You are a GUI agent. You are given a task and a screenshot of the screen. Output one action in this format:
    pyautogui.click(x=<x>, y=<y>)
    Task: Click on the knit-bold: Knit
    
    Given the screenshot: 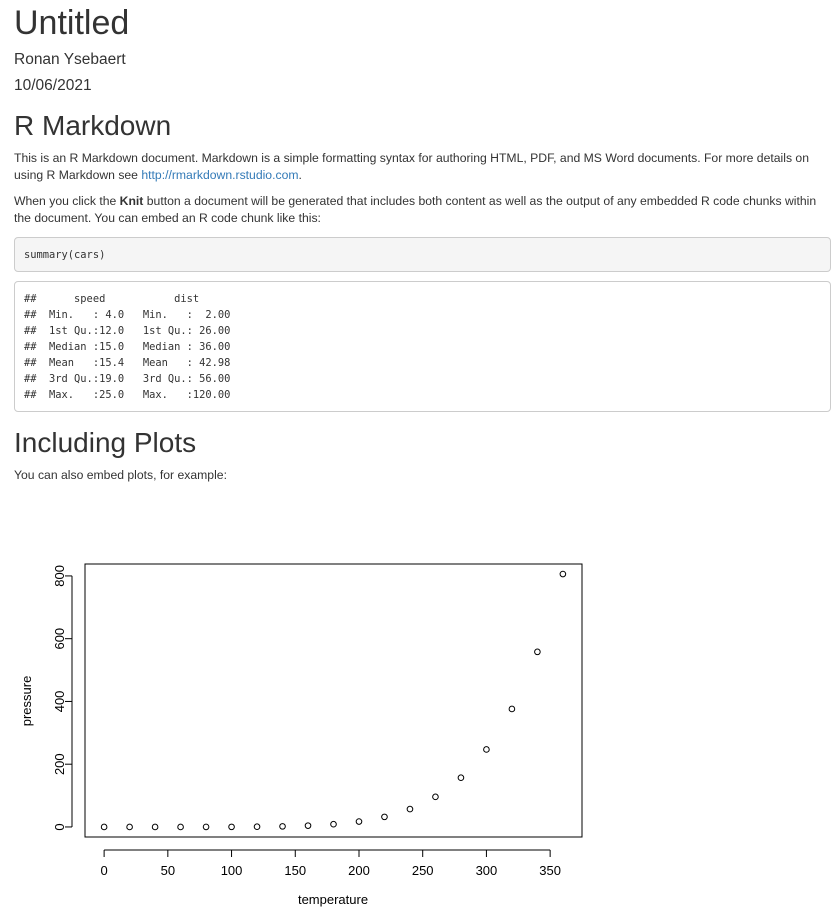 What is the action you would take?
    pyautogui.click(x=131, y=201)
    